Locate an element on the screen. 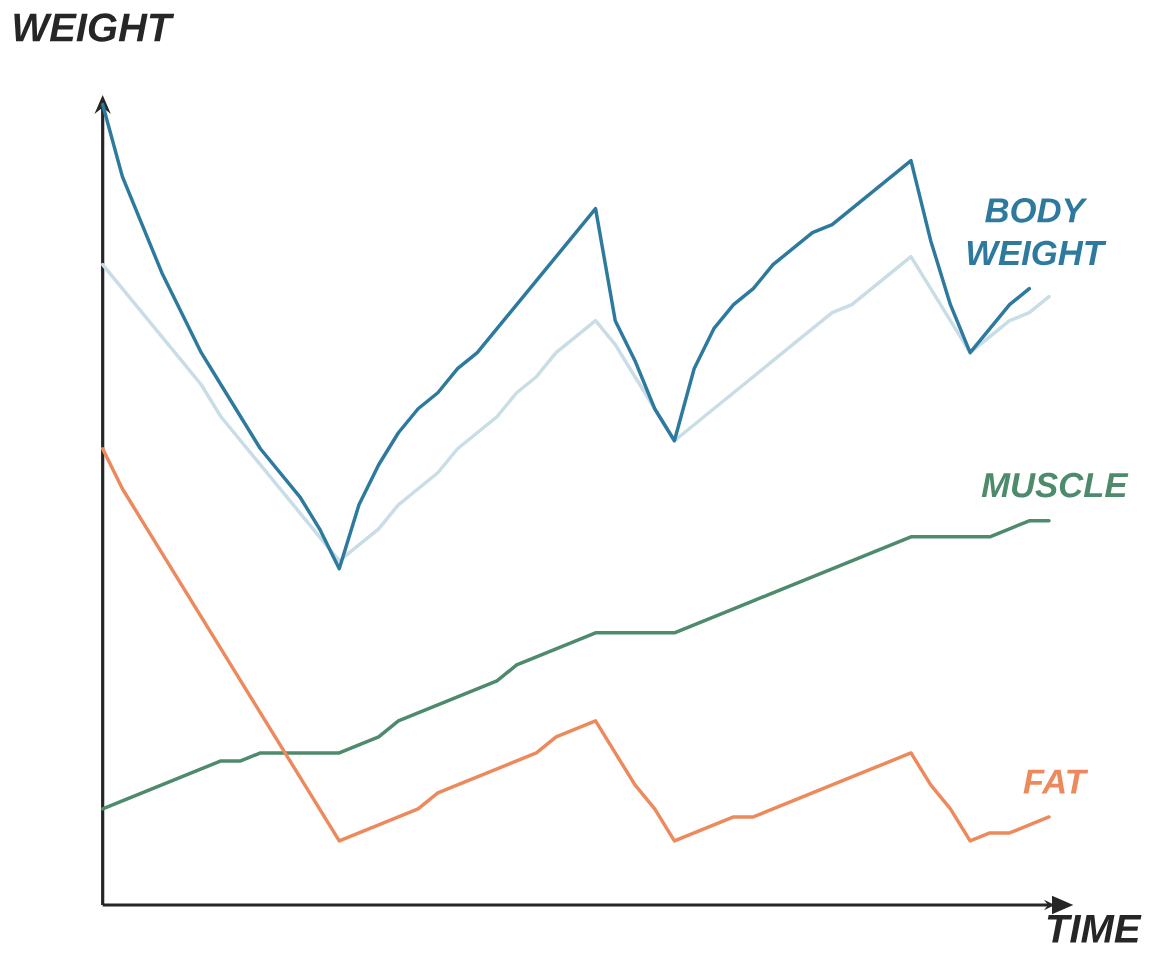 The image size is (1162, 955). x-axis-title: TIME is located at coordinates (1094, 929).